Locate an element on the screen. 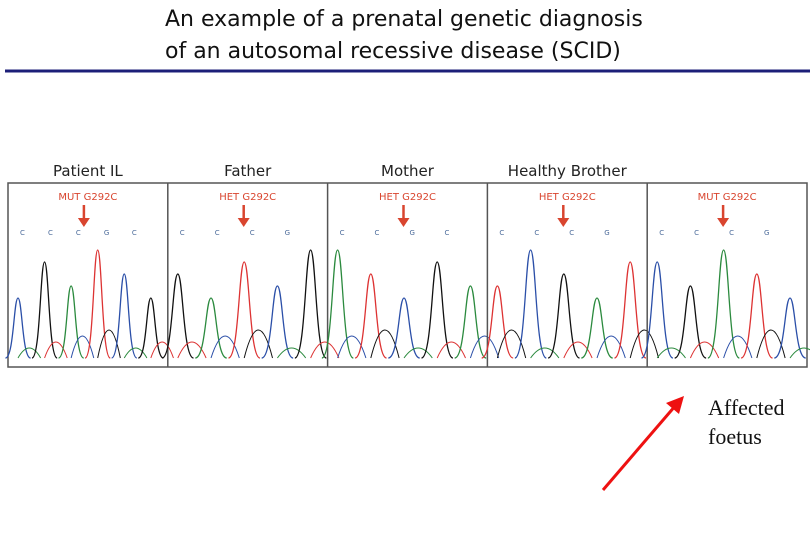  title-line: of an autosomal recessive disease (SCID) is located at coordinates (393, 51).